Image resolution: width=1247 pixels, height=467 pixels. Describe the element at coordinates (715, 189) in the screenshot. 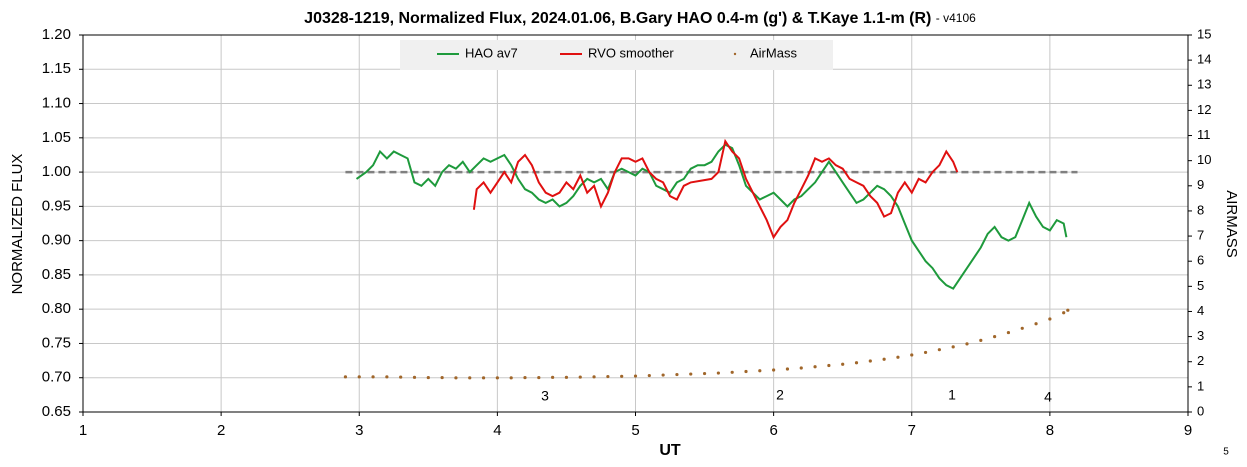

I see `series-line` at that location.